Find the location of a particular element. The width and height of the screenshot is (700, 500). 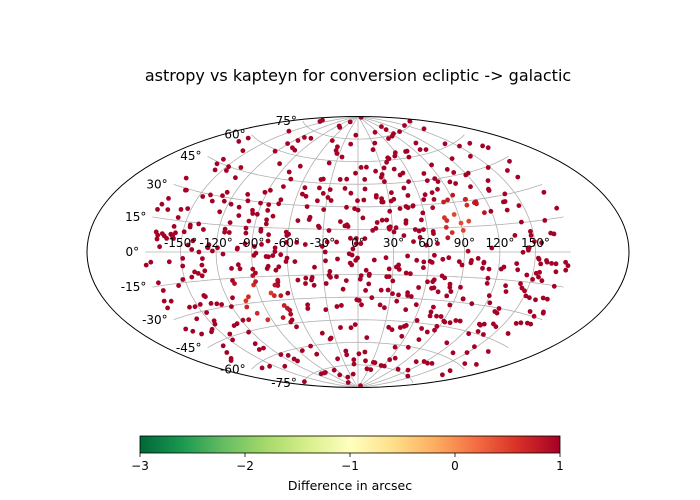

colorbar-label: Difference in arcsec is located at coordinates (350, 485).